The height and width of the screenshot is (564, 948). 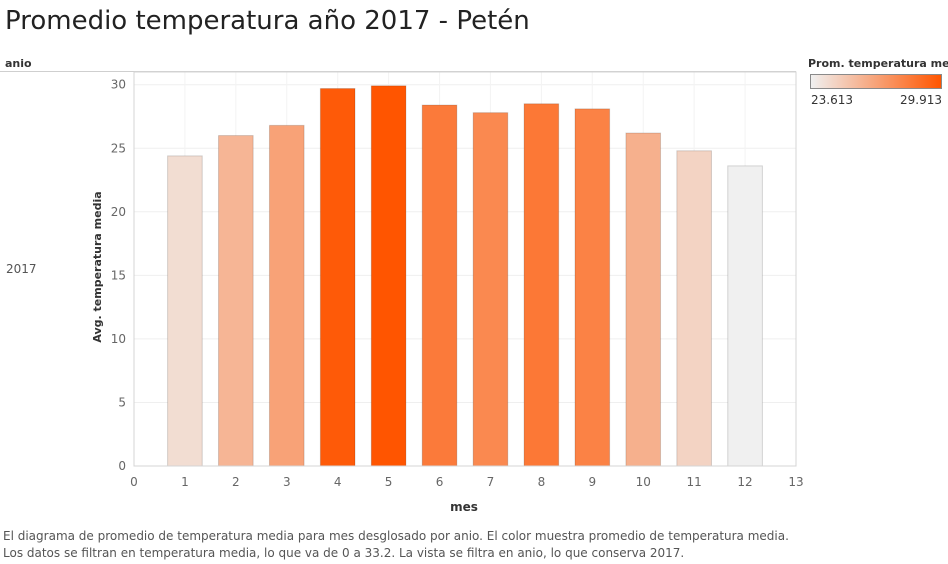 I want to click on y-tick-label: 5, so click(x=122, y=402).